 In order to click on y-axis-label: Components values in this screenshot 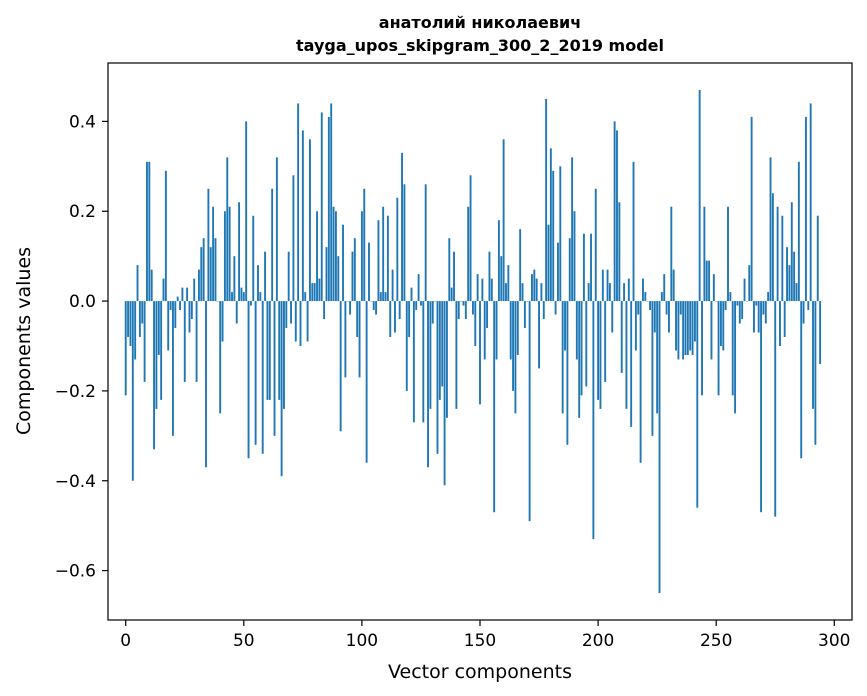, I will do `click(24, 341)`.